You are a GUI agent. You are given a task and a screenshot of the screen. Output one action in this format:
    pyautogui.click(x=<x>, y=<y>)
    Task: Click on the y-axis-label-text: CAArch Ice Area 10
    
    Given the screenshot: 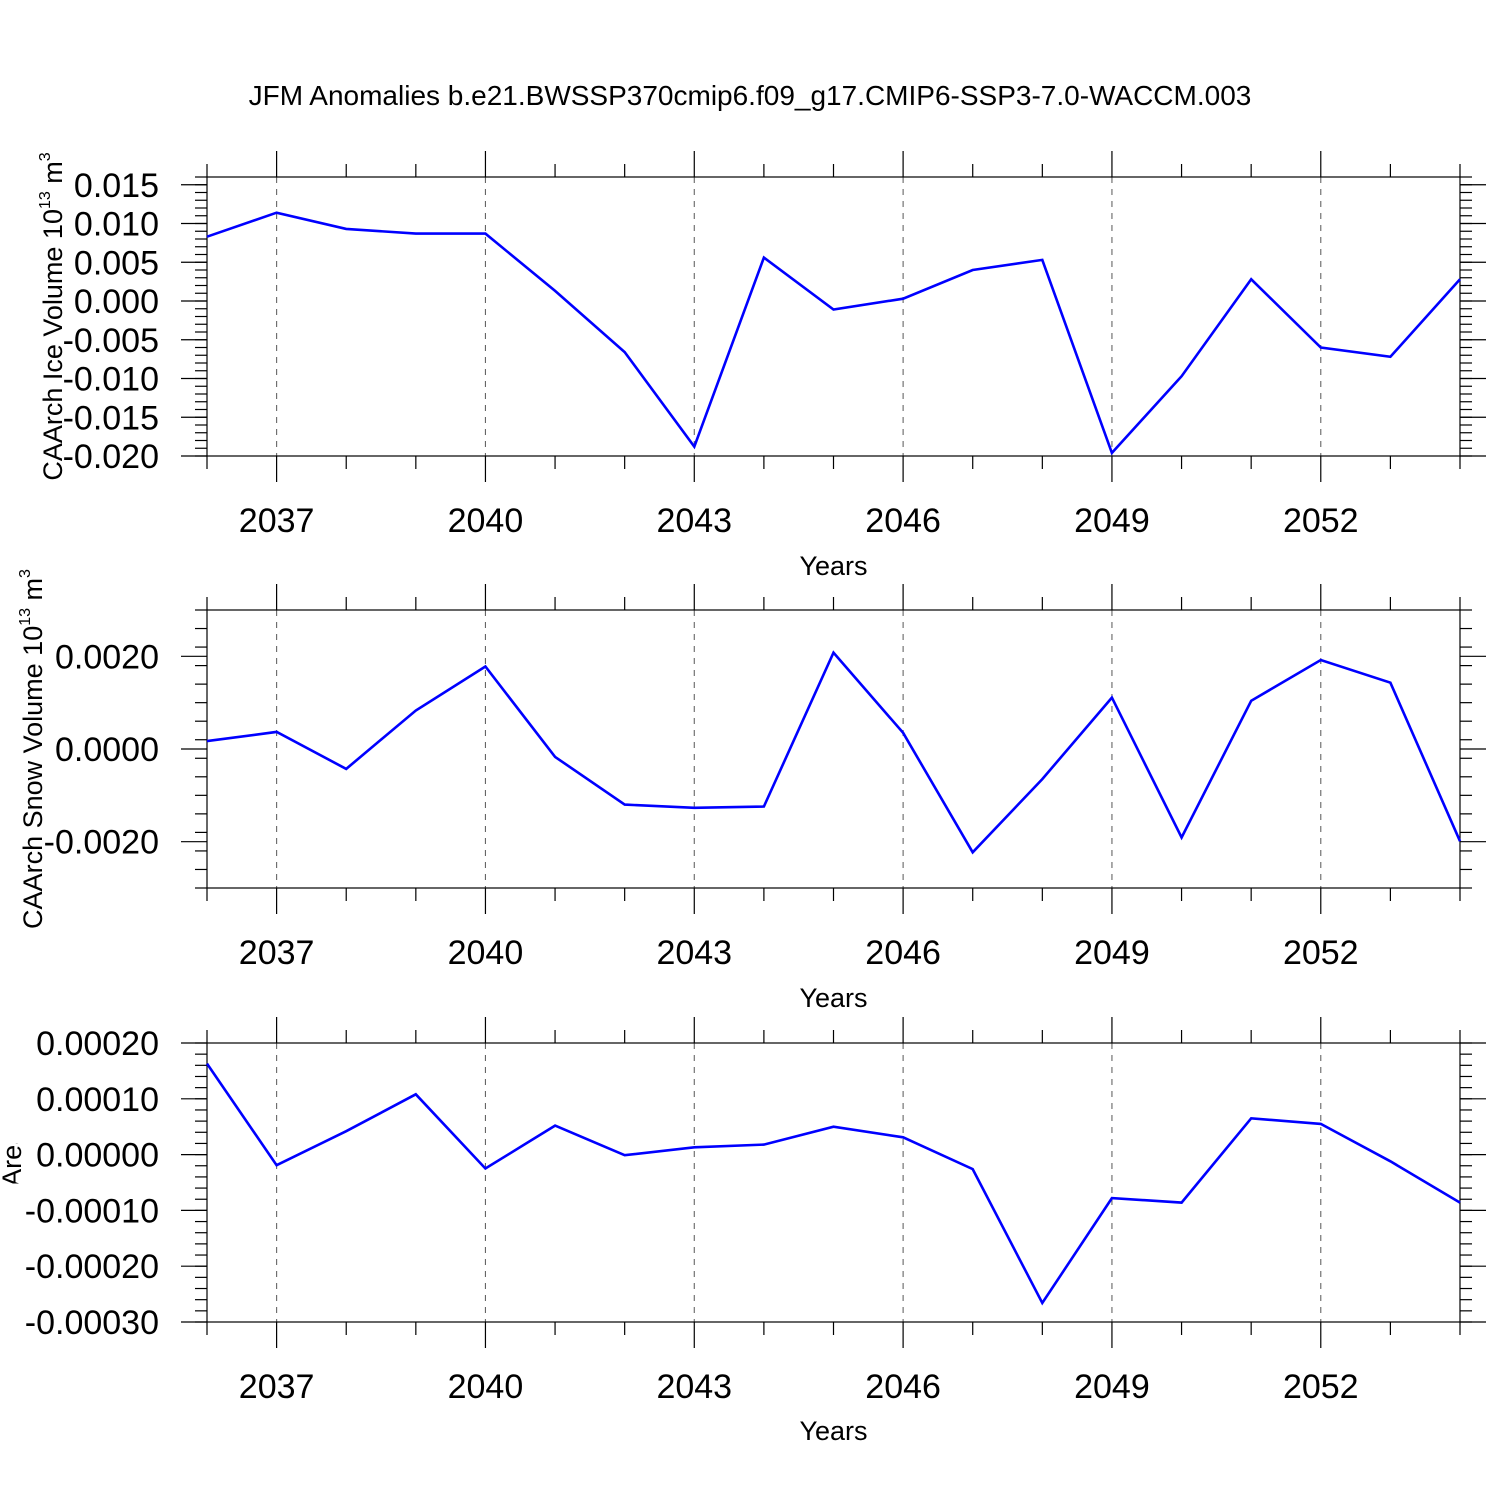 What is the action you would take?
    pyautogui.click(x=13, y=1210)
    